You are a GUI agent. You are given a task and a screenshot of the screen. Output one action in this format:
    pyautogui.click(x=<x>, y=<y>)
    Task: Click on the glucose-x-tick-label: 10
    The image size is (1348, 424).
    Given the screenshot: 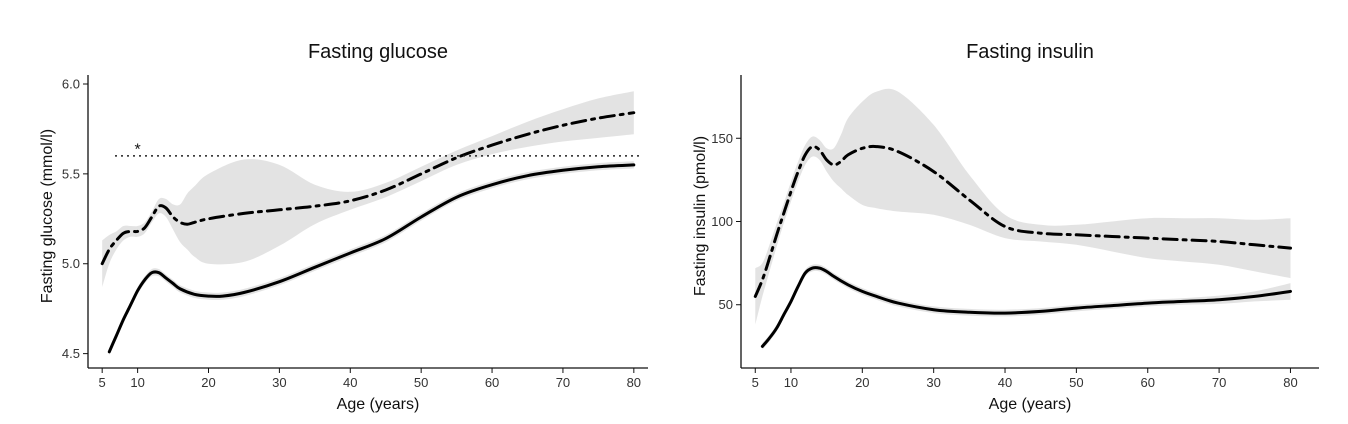 What is the action you would take?
    pyautogui.click(x=137, y=382)
    